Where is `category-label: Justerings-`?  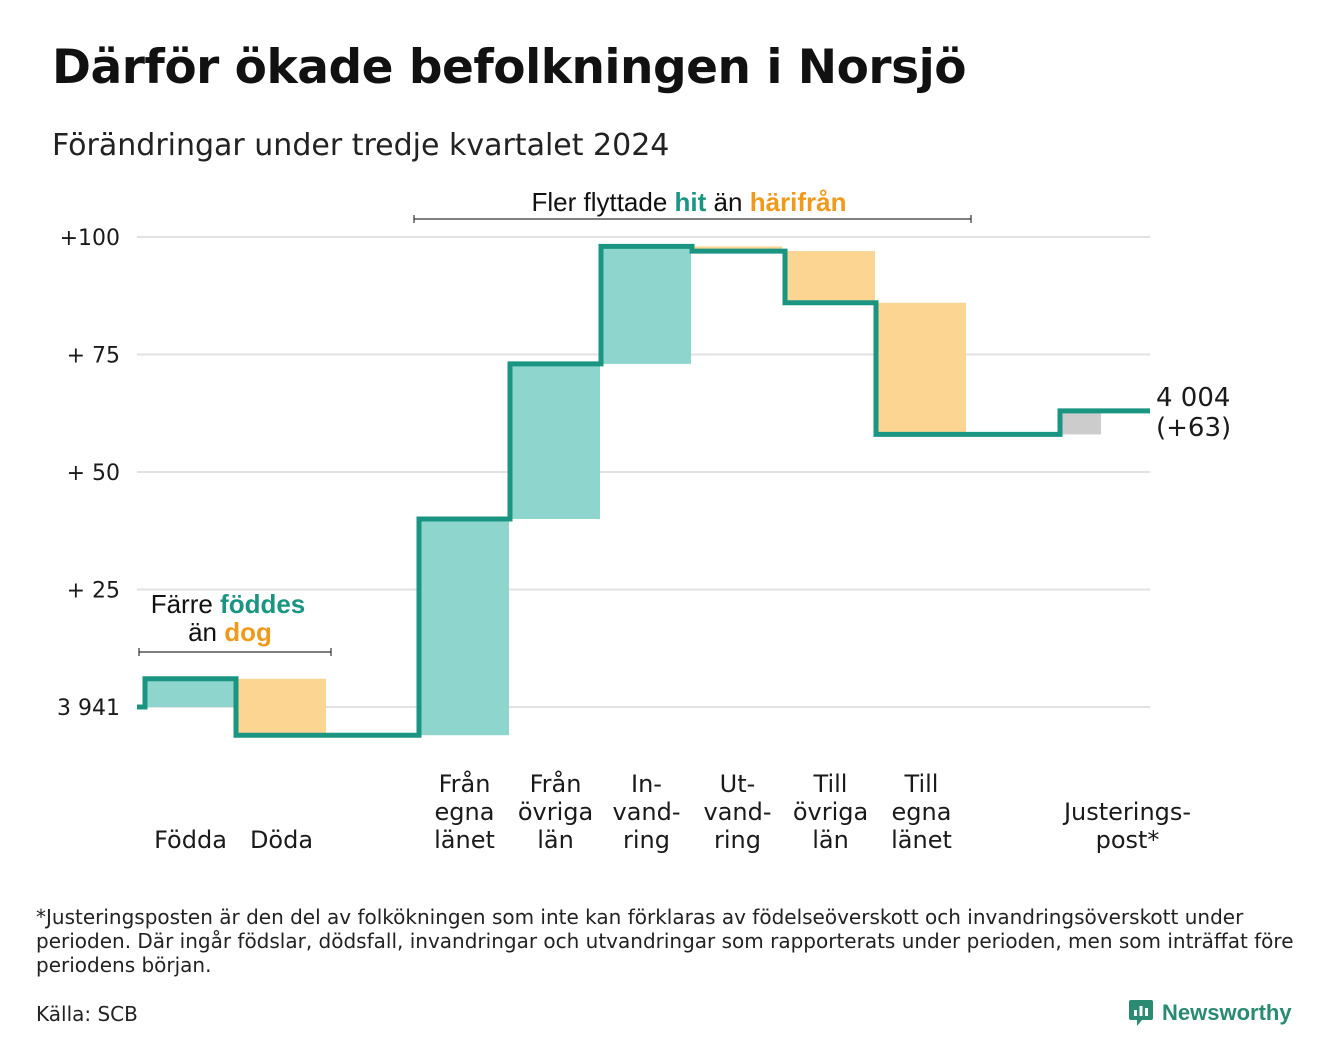
category-label: Justerings- is located at coordinates (1126, 812).